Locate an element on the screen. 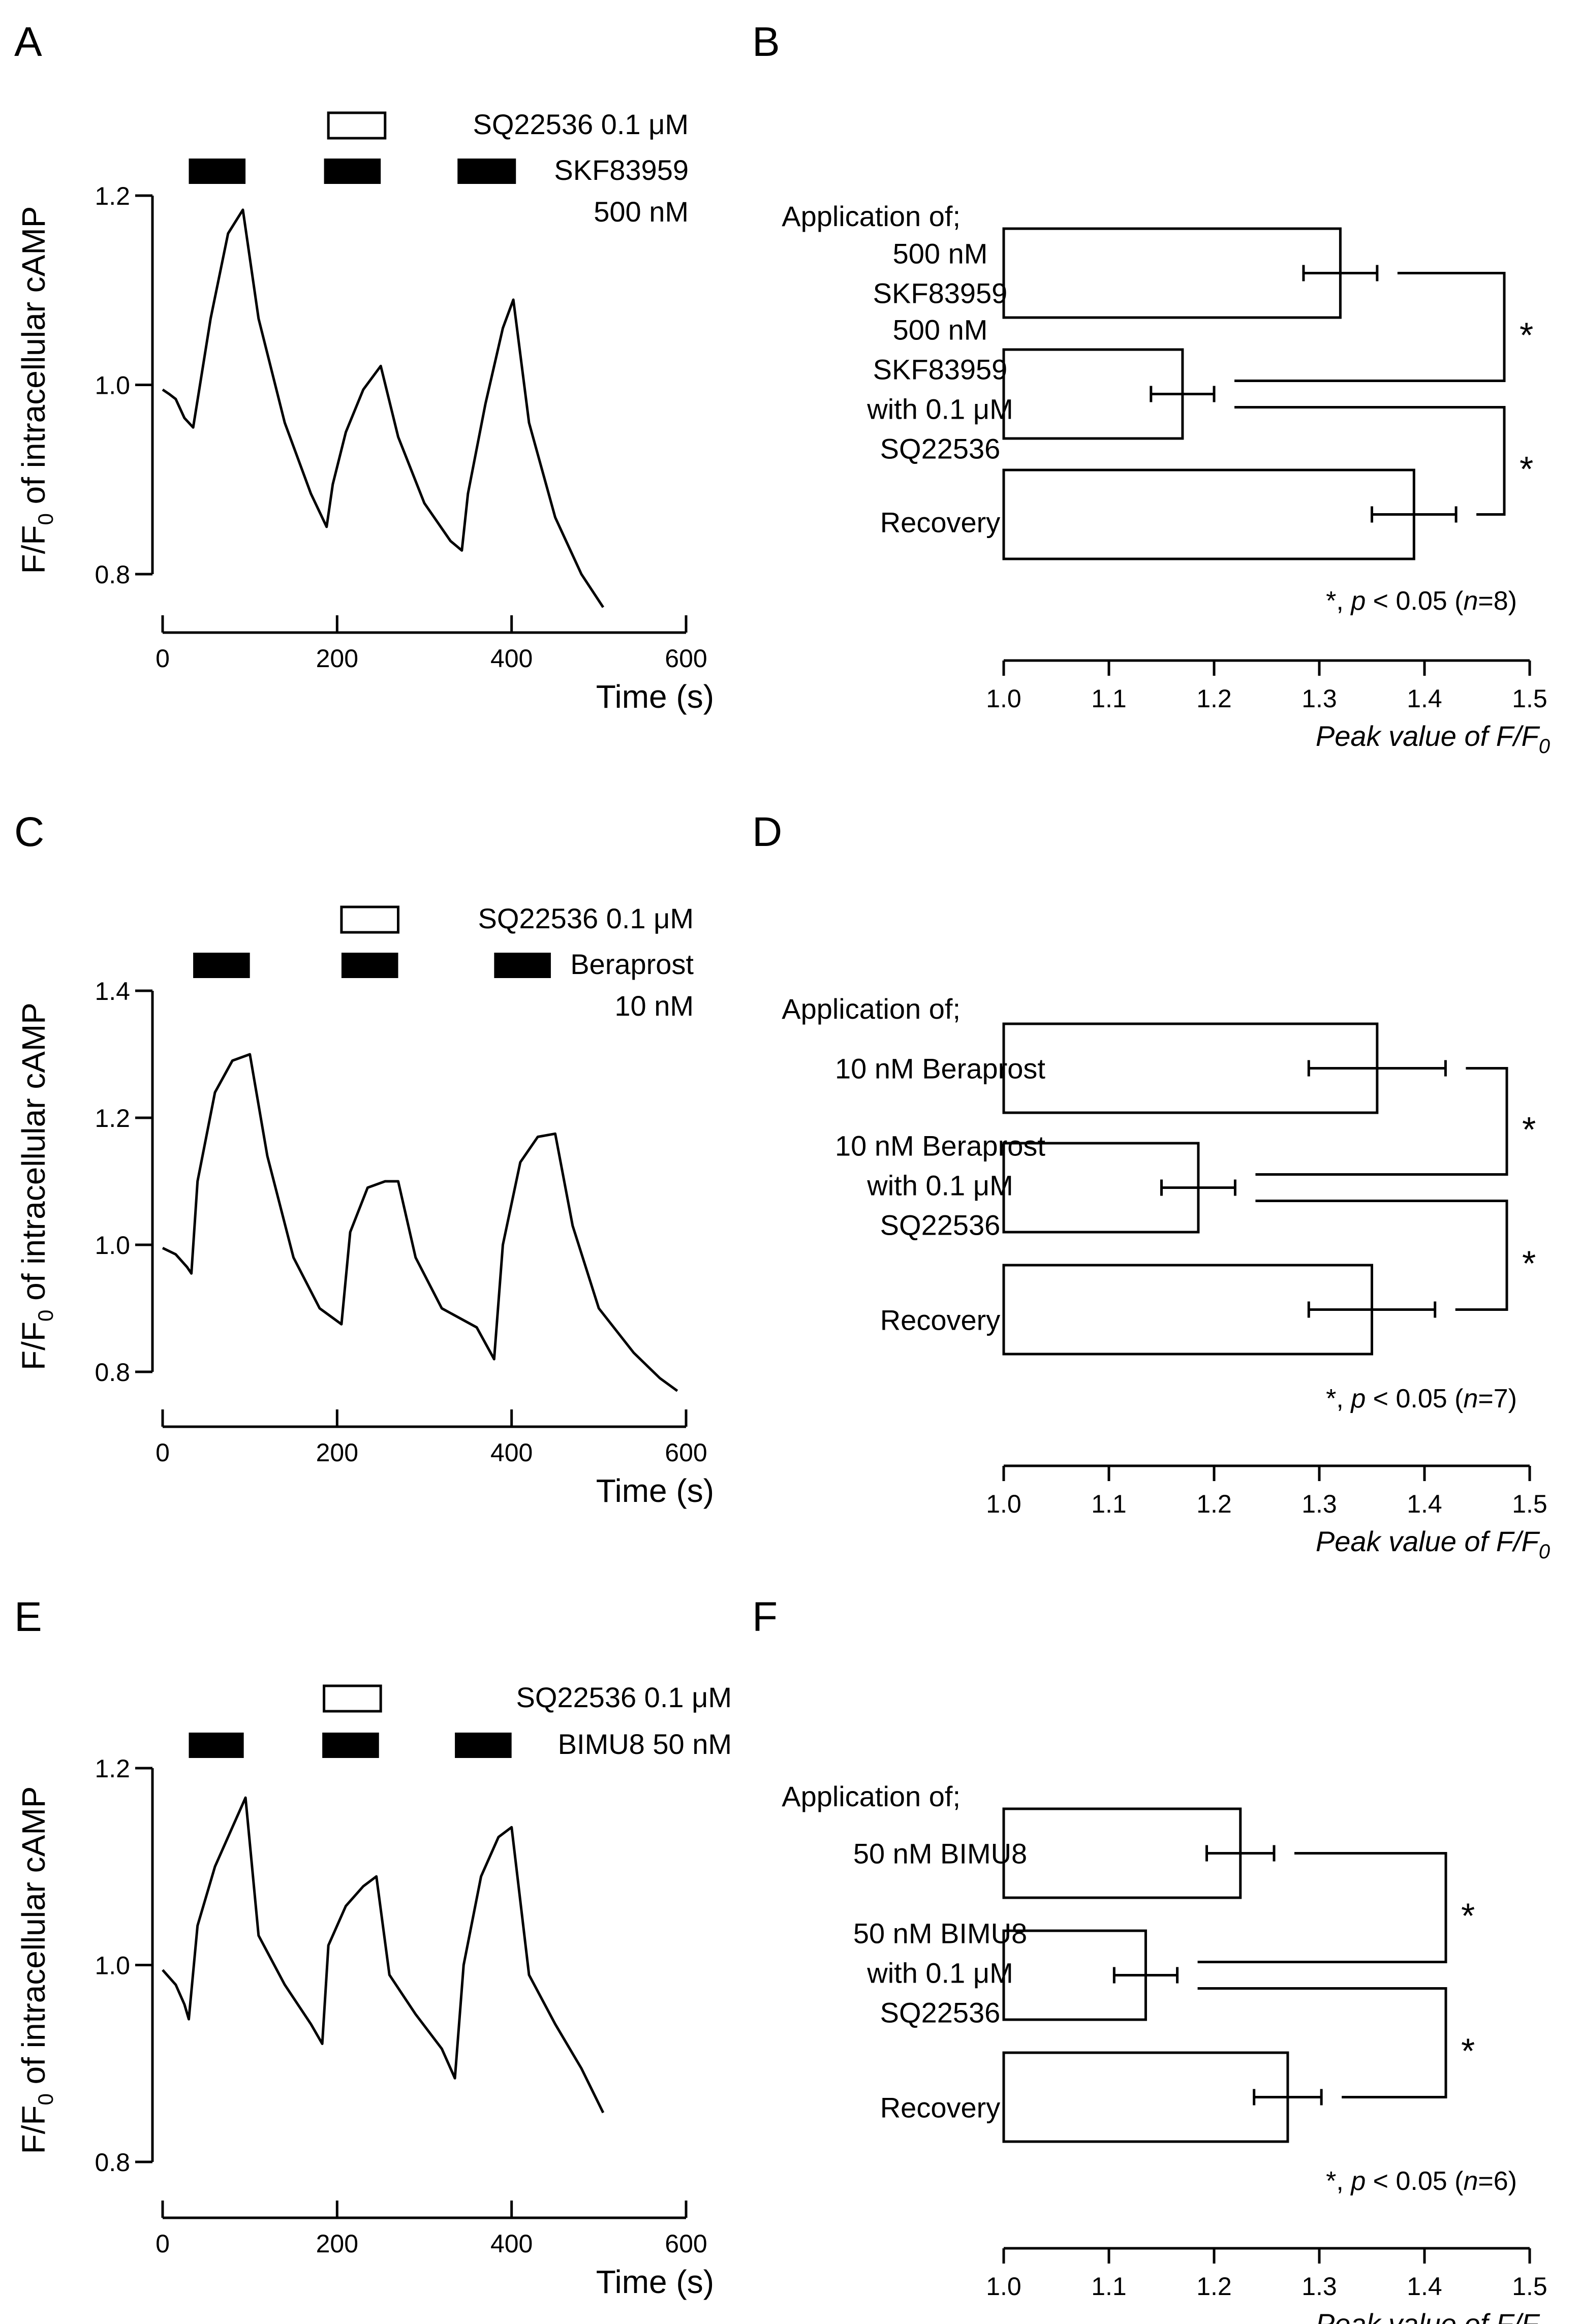 Image resolution: width=1580 pixels, height=2324 pixels. agonist-label: SKF83959 is located at coordinates (622, 170).